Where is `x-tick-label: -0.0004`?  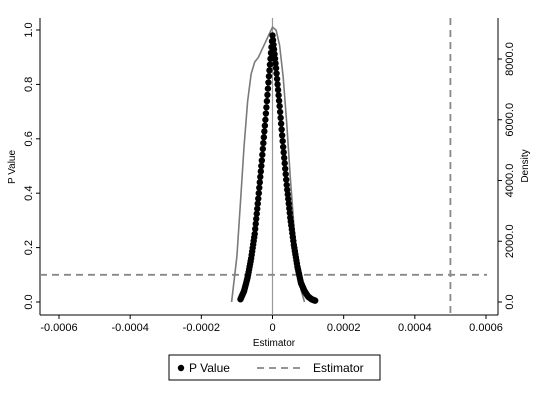 x-tick-label: -0.0004 is located at coordinates (130, 328).